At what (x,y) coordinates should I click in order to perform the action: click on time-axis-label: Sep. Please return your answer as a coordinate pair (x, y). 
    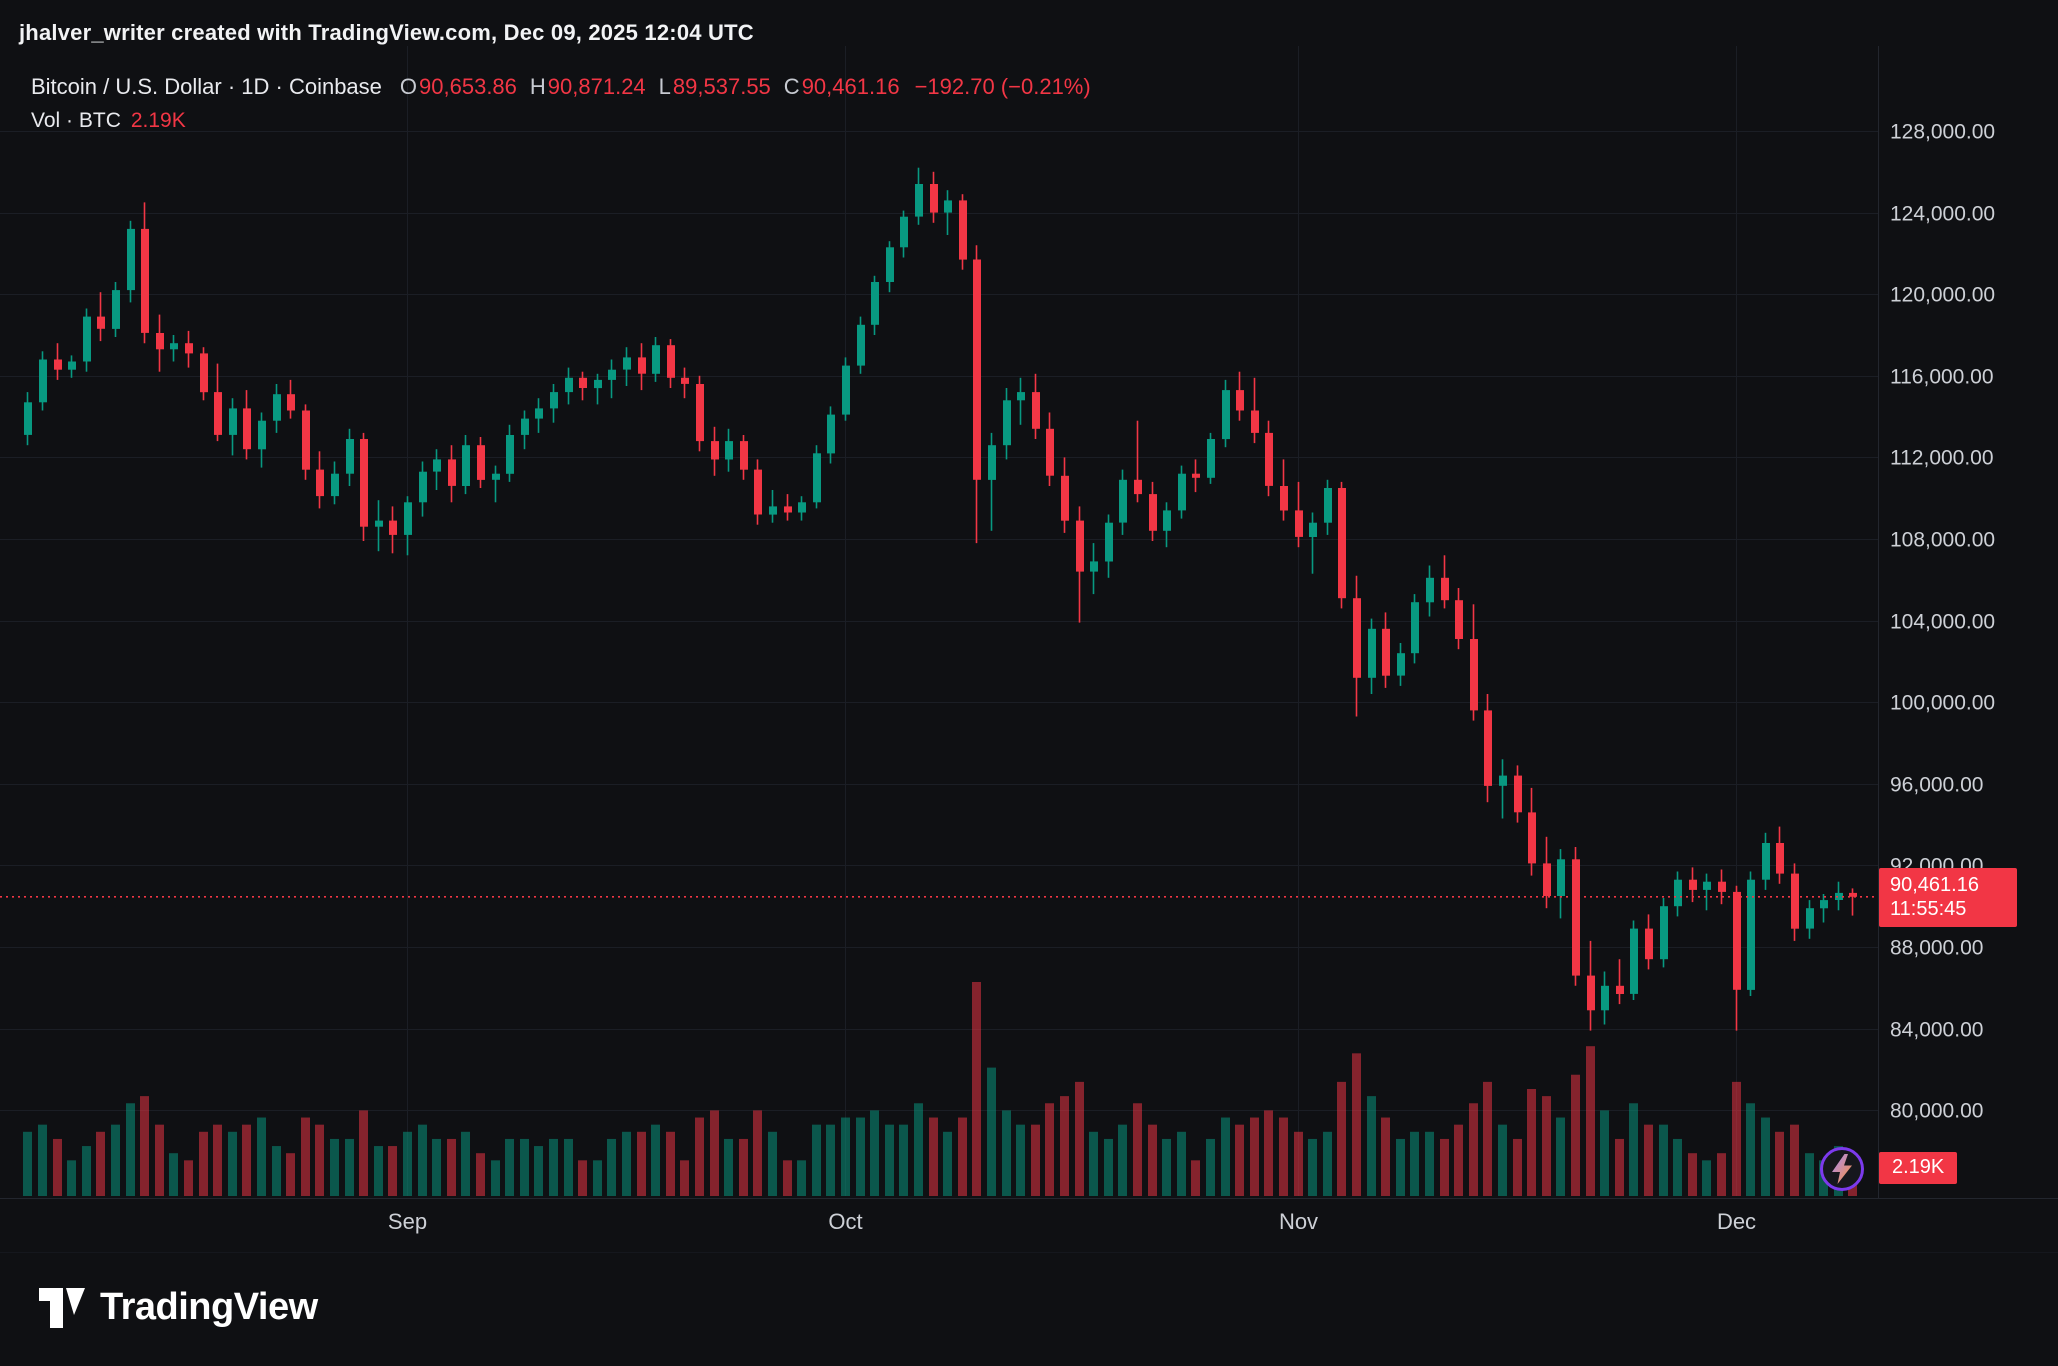
    Looking at the image, I should click on (407, 1221).